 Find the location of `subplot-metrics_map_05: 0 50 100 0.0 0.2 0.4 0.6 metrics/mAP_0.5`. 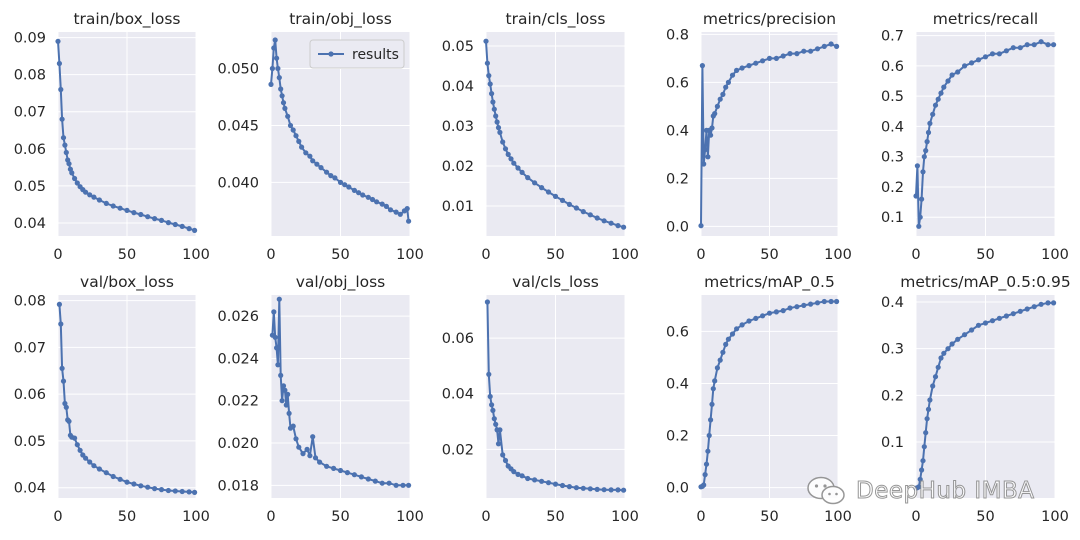

subplot-metrics_map_05: 0 50 100 0.0 0.2 0.4 0.6 metrics/mAP_0.5 is located at coordinates (759, 399).